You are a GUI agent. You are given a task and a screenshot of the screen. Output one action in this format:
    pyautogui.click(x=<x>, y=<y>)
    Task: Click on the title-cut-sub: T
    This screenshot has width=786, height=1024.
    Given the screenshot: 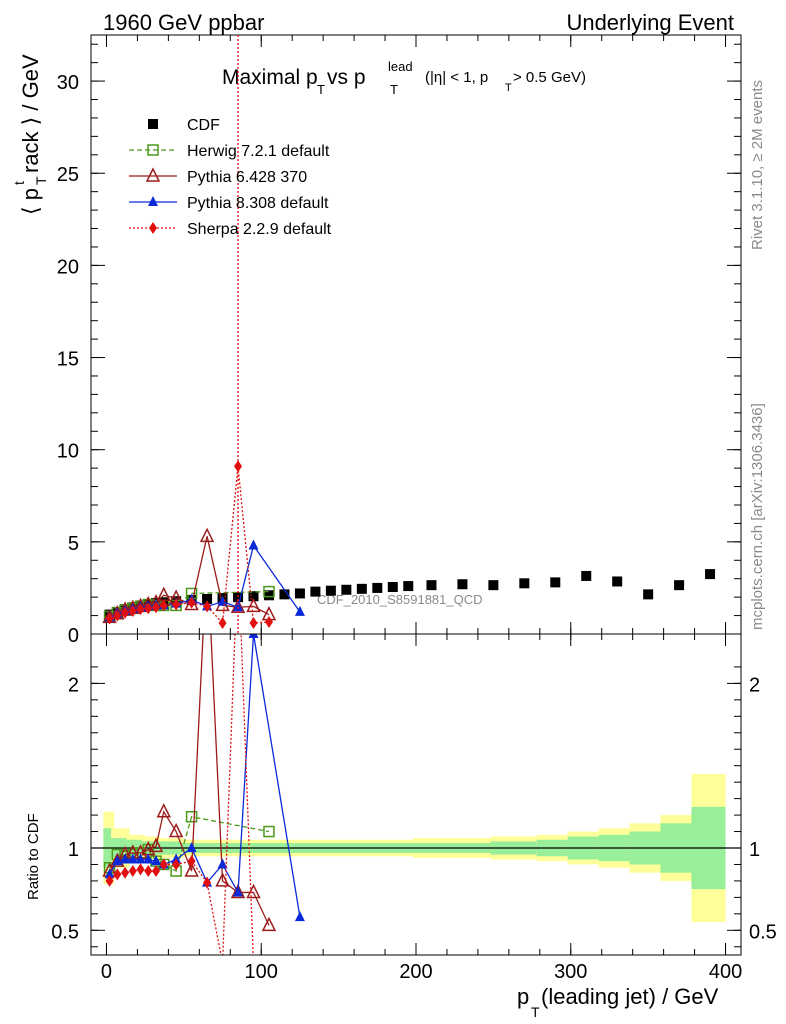 What is the action you would take?
    pyautogui.click(x=508, y=88)
    